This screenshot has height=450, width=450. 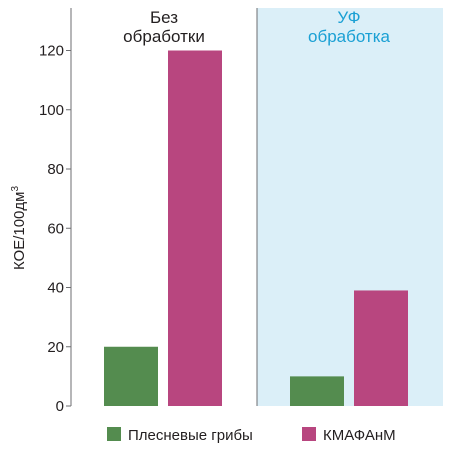 I want to click on legend-label: КМАФАнМ, so click(x=359, y=435).